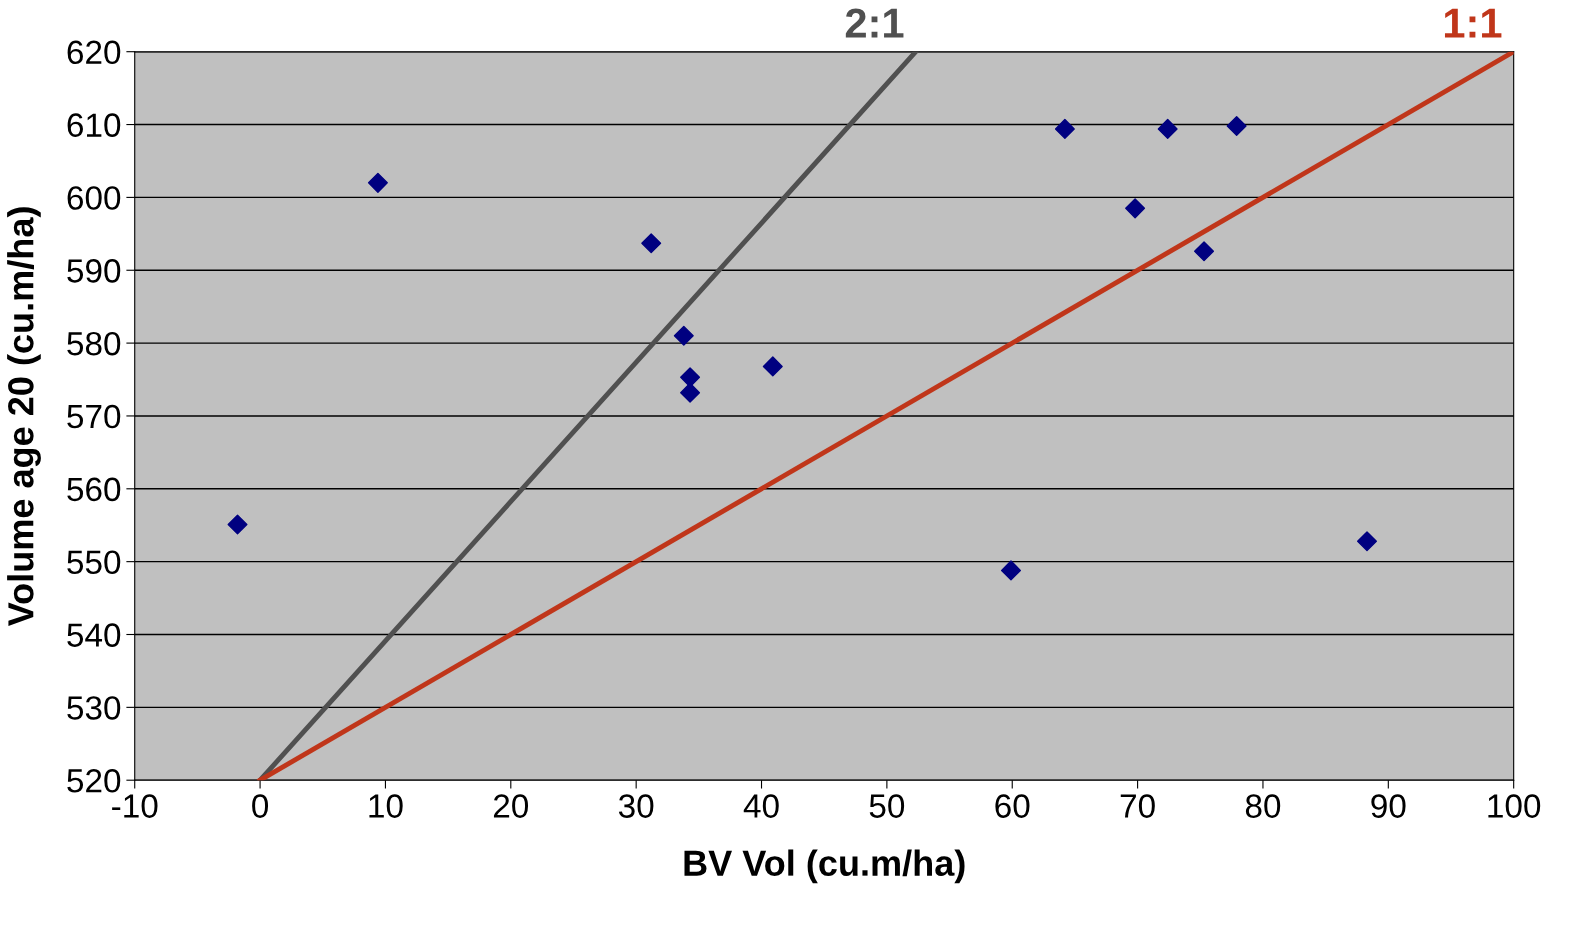 This screenshot has width=1585, height=940. Describe the element at coordinates (511, 806) in the screenshot. I see `x-tick-label: 20` at that location.